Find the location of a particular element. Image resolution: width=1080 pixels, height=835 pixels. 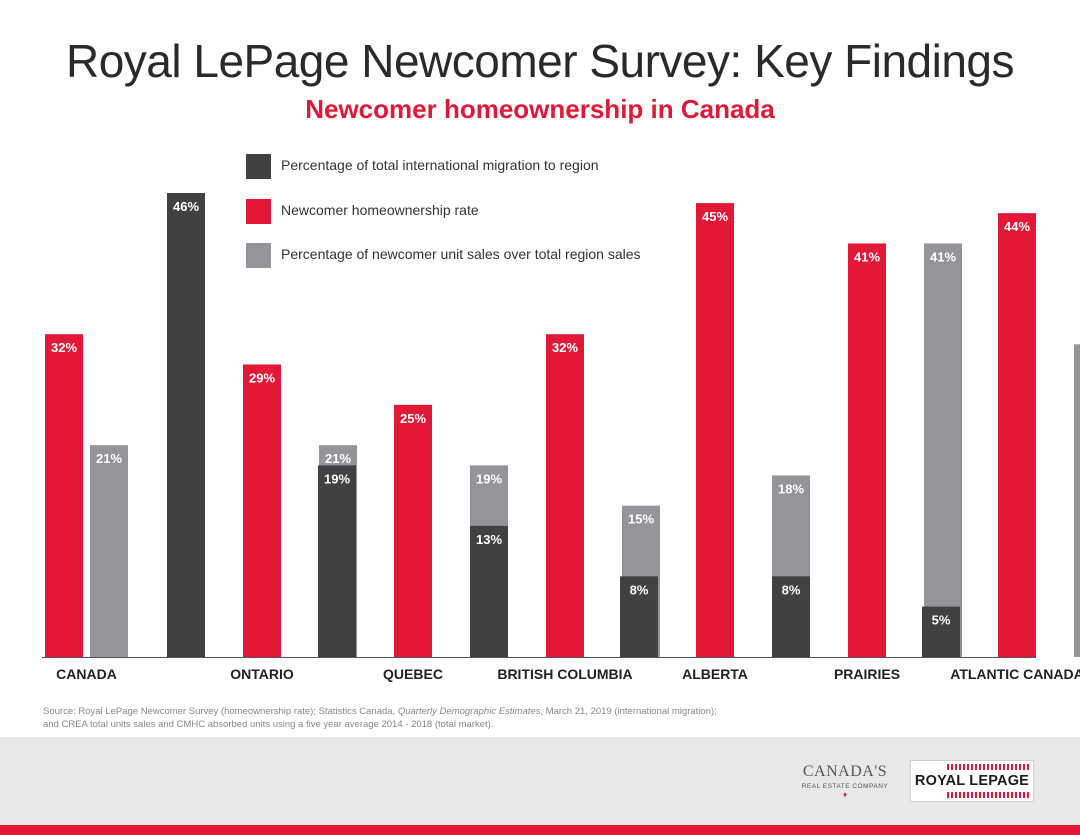

category-label-canada: CANADA is located at coordinates (86, 674).